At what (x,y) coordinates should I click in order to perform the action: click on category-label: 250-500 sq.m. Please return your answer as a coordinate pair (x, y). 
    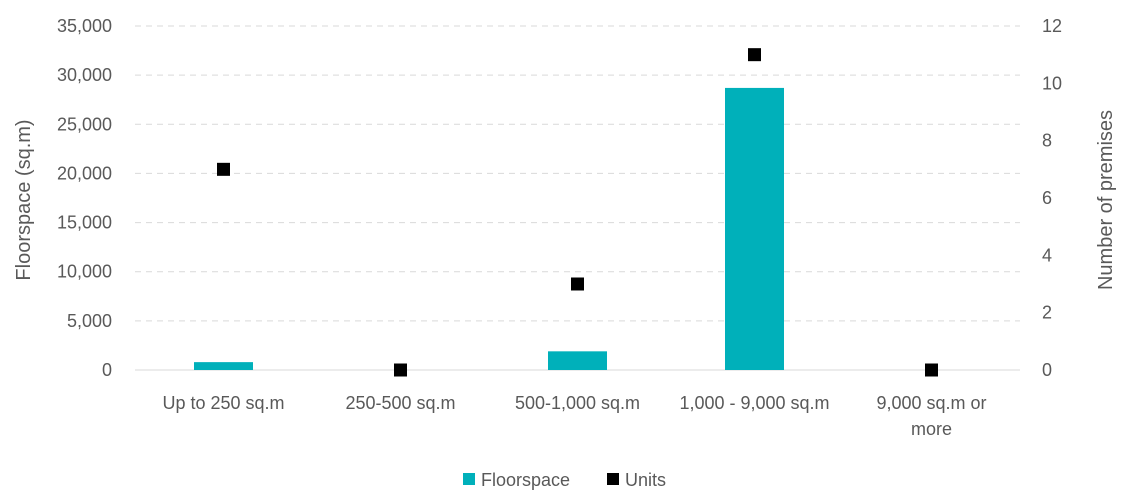
    Looking at the image, I should click on (400, 403).